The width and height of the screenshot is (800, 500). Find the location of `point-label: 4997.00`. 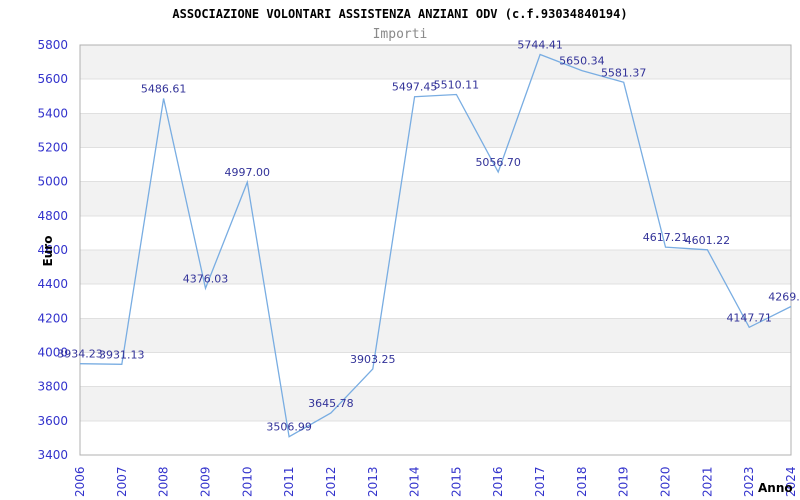

point-label: 4997.00 is located at coordinates (248, 172).